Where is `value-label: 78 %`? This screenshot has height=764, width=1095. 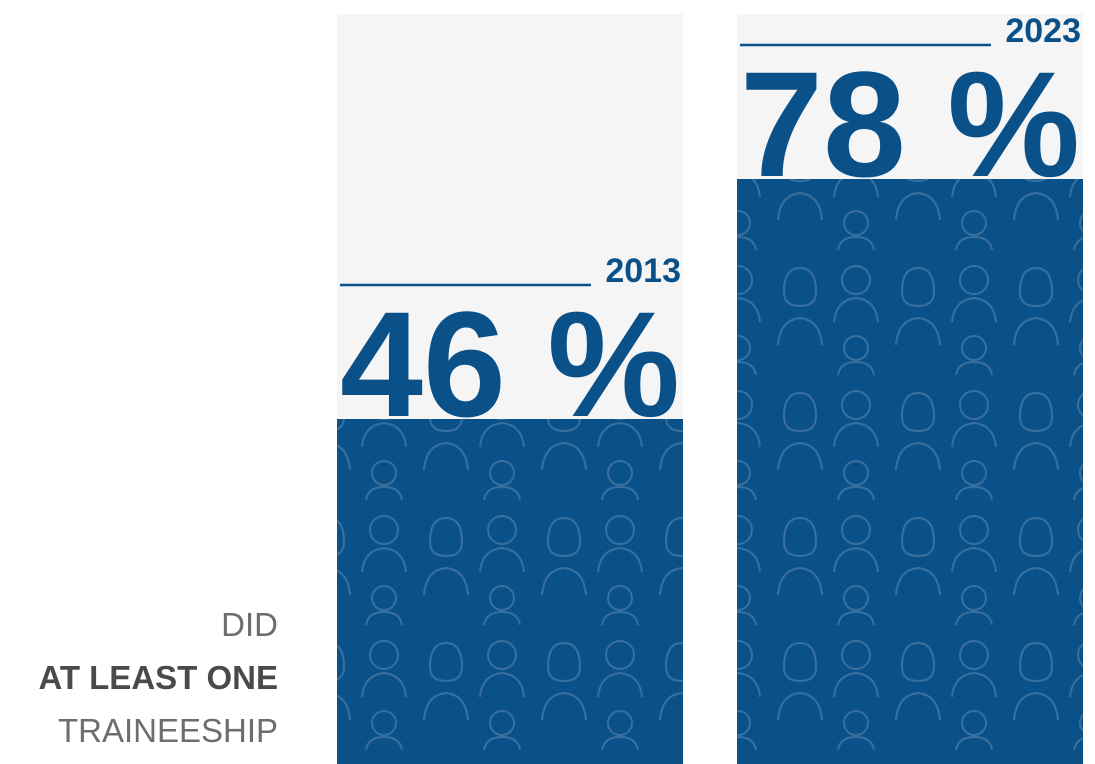
value-label: 78 % is located at coordinates (910, 124).